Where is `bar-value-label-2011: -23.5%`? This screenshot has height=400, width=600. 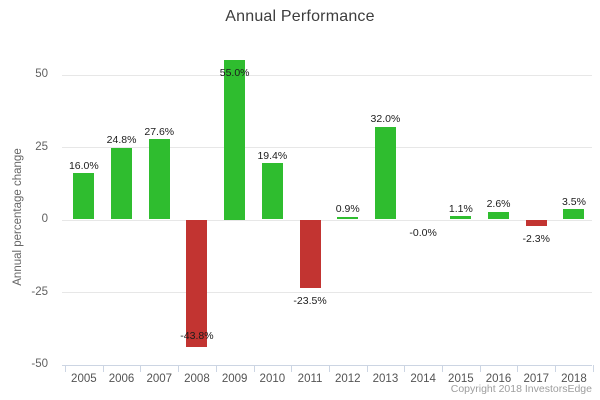 bar-value-label-2011: -23.5% is located at coordinates (310, 300).